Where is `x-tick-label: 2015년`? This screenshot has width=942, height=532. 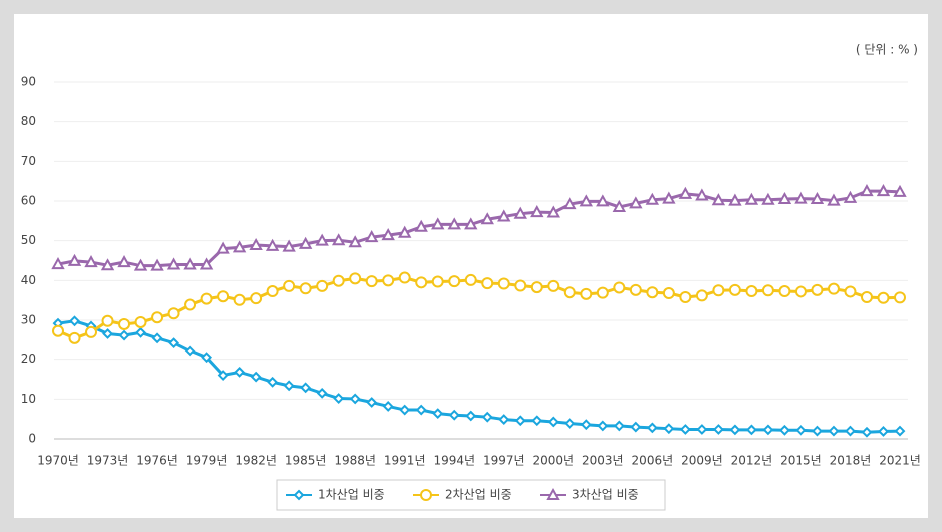 x-tick-label: 2015년 is located at coordinates (801, 461).